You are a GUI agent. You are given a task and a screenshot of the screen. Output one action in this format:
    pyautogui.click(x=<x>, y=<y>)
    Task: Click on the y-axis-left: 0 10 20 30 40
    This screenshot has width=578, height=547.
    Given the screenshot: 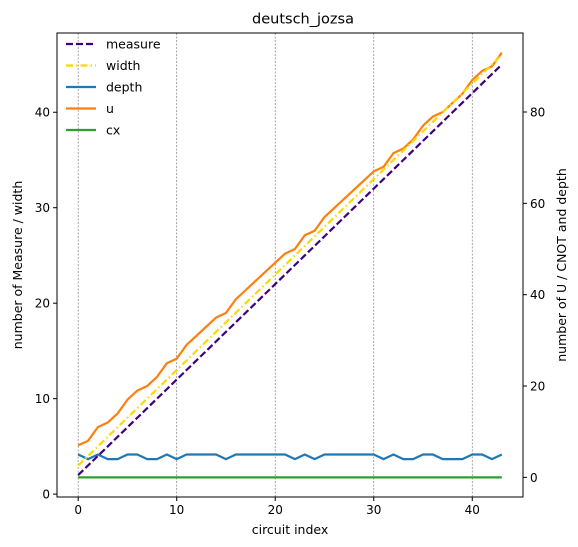 What is the action you would take?
    pyautogui.click(x=46, y=304)
    